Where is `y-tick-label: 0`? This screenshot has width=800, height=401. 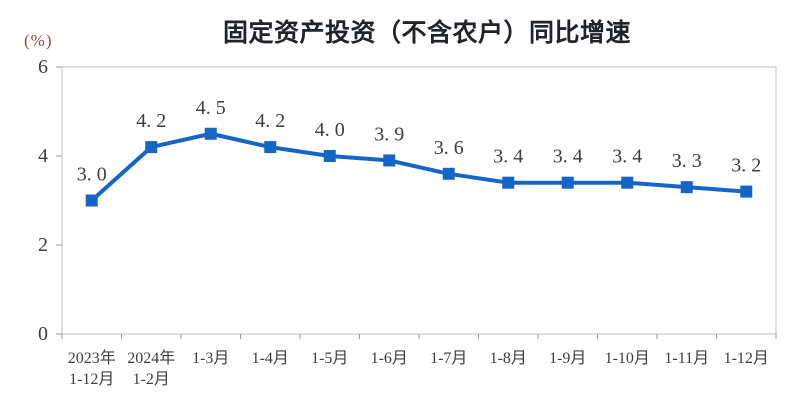 y-tick-label: 0 is located at coordinates (43, 334).